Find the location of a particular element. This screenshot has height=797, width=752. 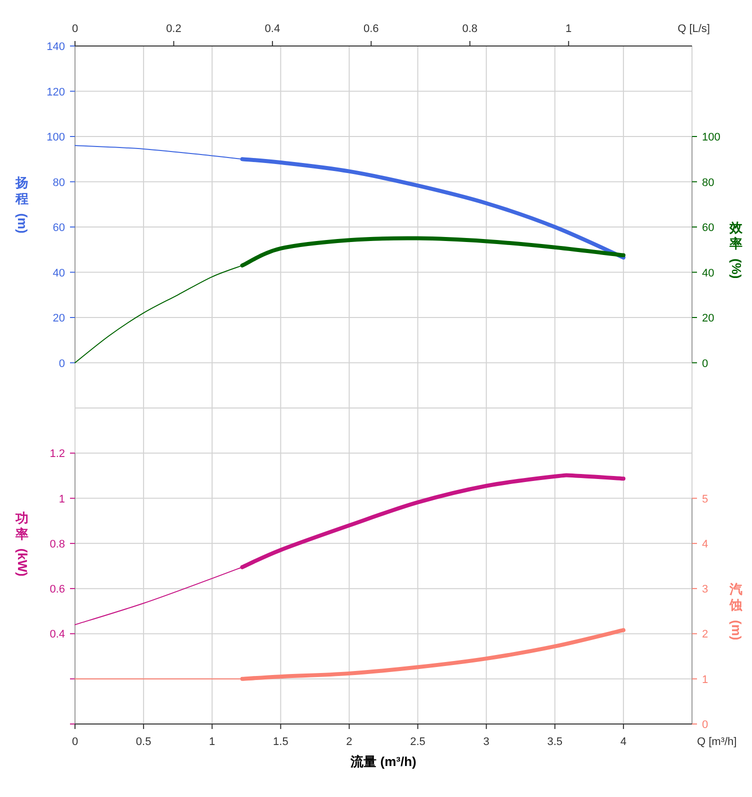

y2-tick-label: 20 is located at coordinates (708, 318).